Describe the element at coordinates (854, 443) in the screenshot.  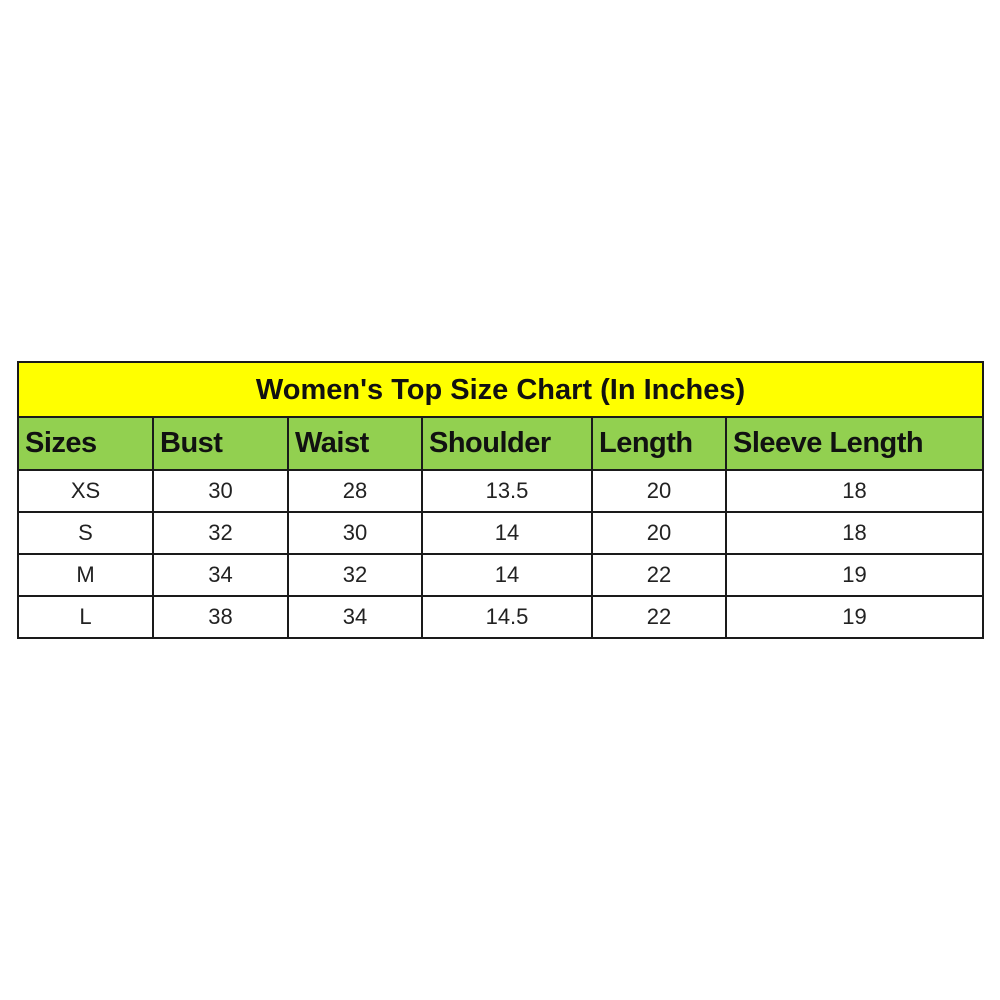
I see `header-sleeve-length: Sleeve Length` at that location.